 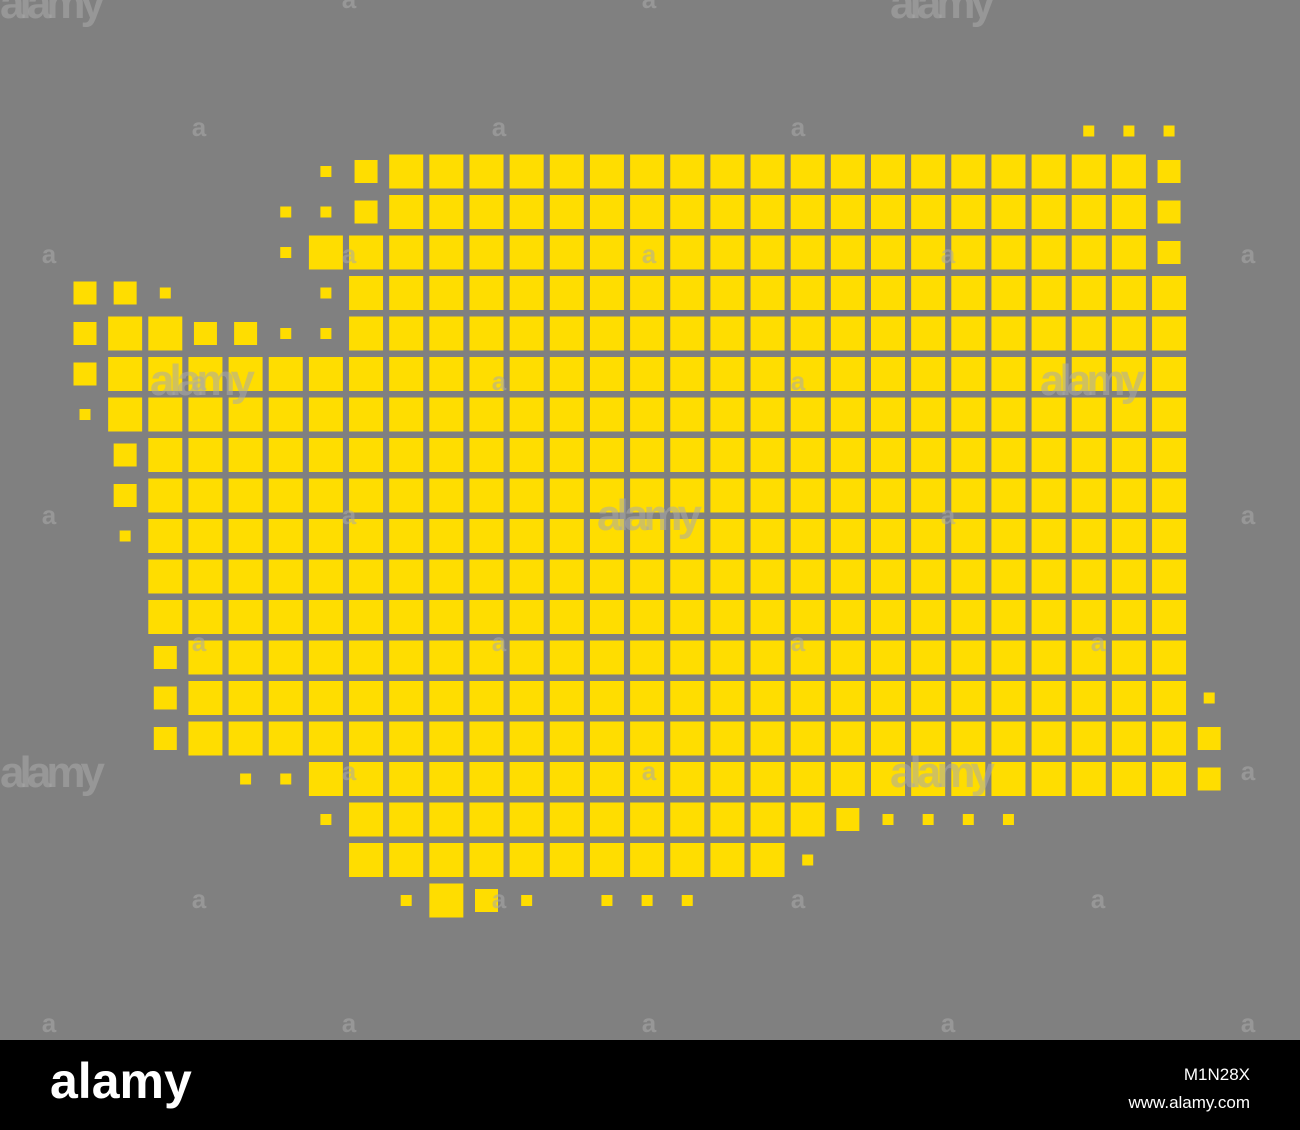 I want to click on watermark-text: alamy, so click(x=53, y=14).